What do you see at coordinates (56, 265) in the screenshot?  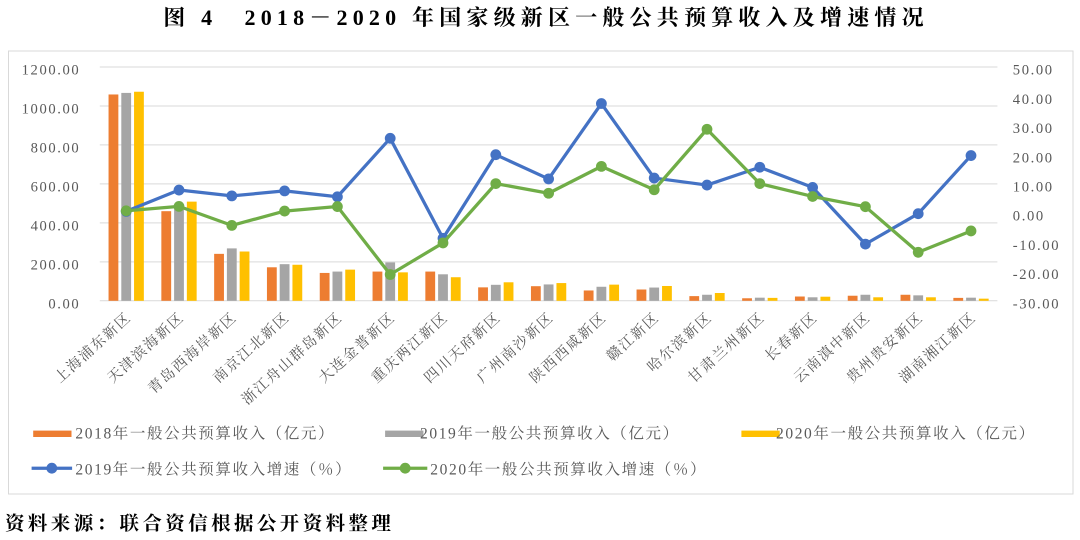 I see `svg-text: 200.00` at bounding box center [56, 265].